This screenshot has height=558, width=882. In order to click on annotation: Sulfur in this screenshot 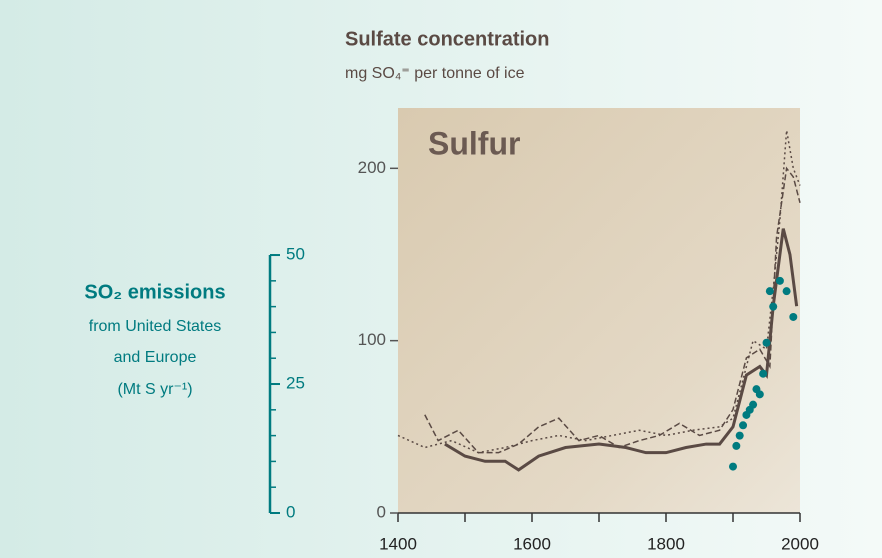, I will do `click(474, 143)`.